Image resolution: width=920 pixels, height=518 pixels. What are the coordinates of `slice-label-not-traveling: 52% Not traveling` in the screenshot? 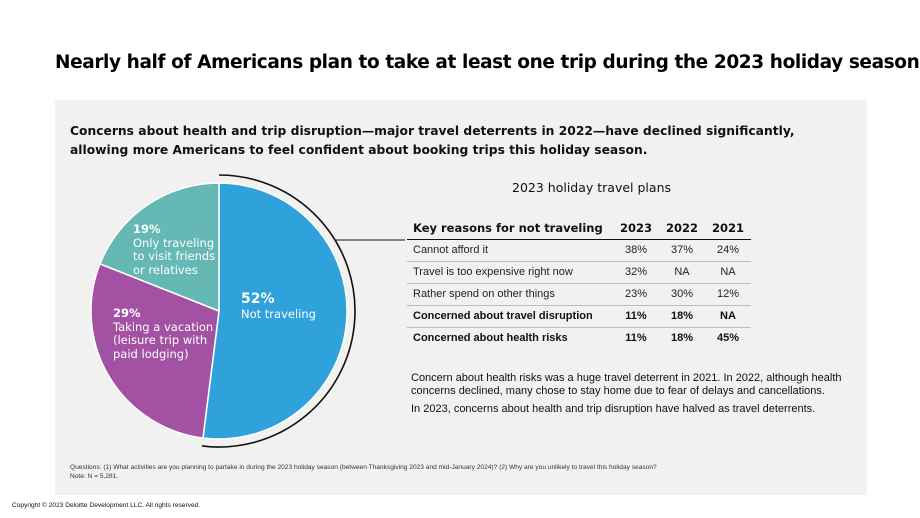 It's located at (278, 306).